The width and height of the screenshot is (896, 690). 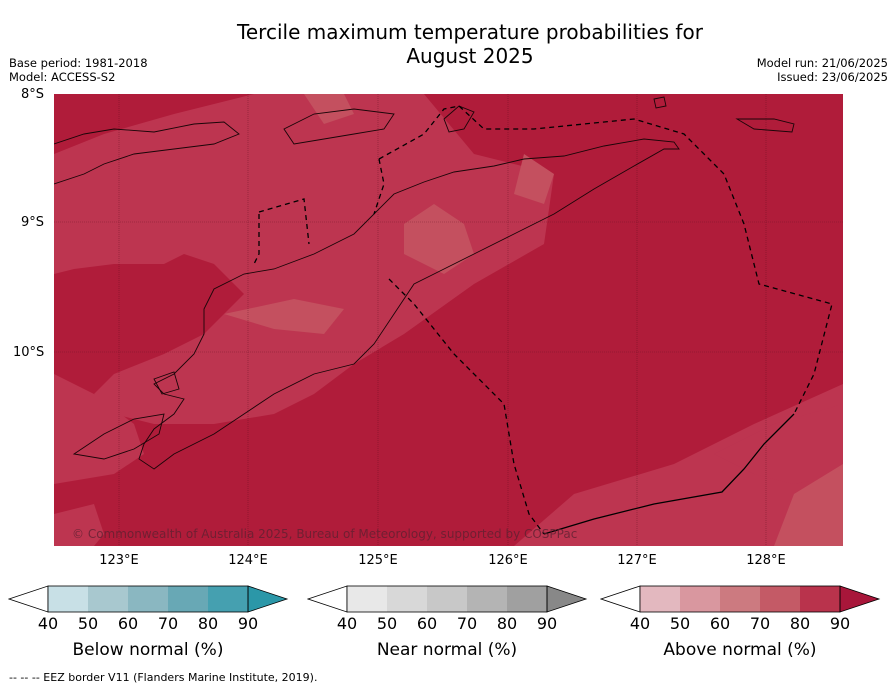 What do you see at coordinates (208, 623) in the screenshot?
I see `cb-below-tick-80: 80` at bounding box center [208, 623].